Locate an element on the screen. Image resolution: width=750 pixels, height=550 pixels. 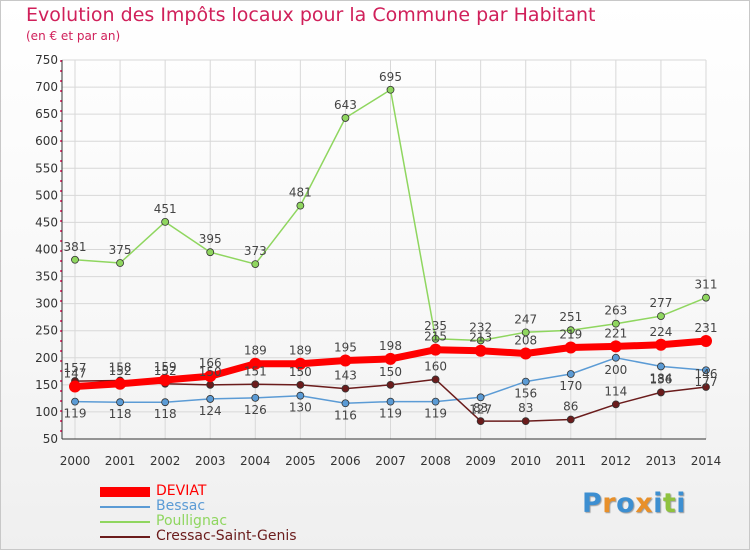
data-label: 118 is located at coordinates (120, 414).